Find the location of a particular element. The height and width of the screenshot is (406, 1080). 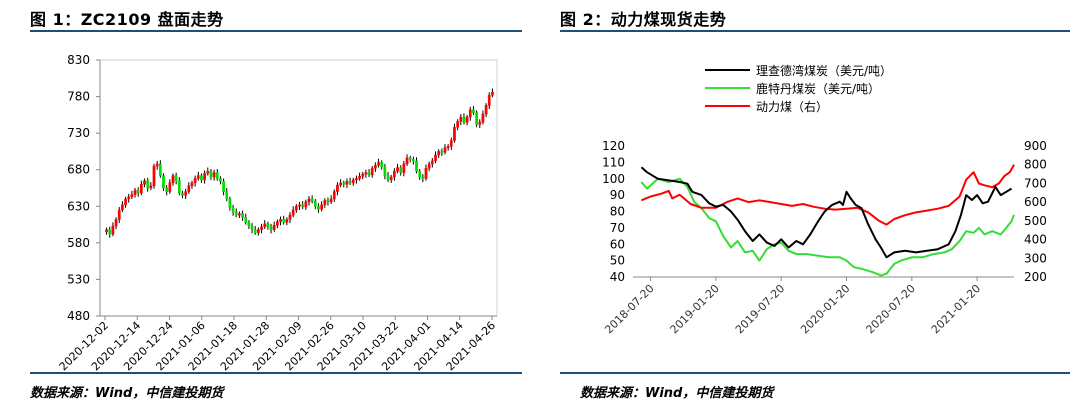

legend-item-rotterdam: 鹿特丹煤炭（美元/吨） is located at coordinates (818, 88).